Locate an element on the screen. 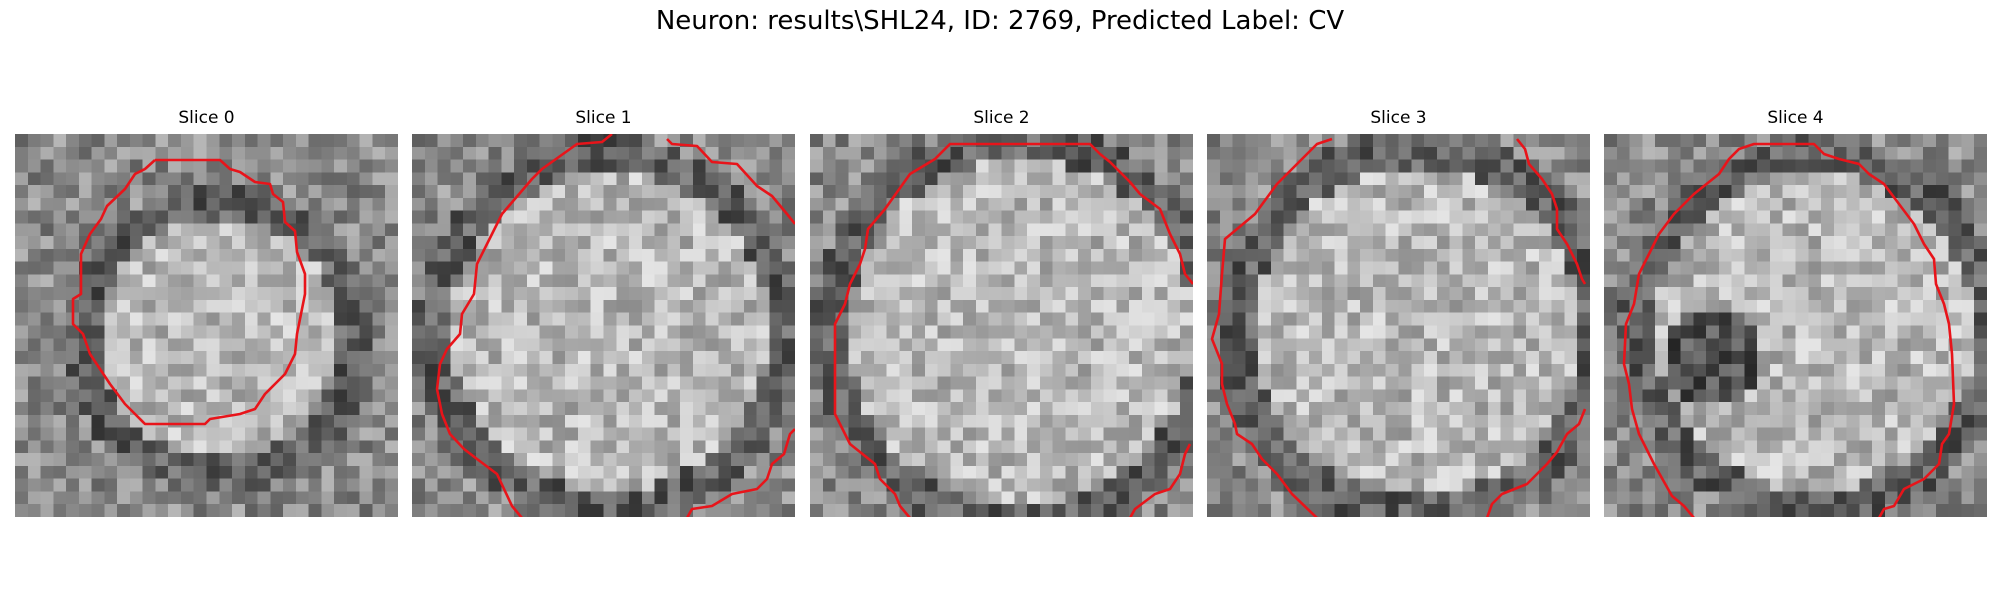 The width and height of the screenshot is (2000, 600). slice-title-3: Slice 3 is located at coordinates (1398, 118).